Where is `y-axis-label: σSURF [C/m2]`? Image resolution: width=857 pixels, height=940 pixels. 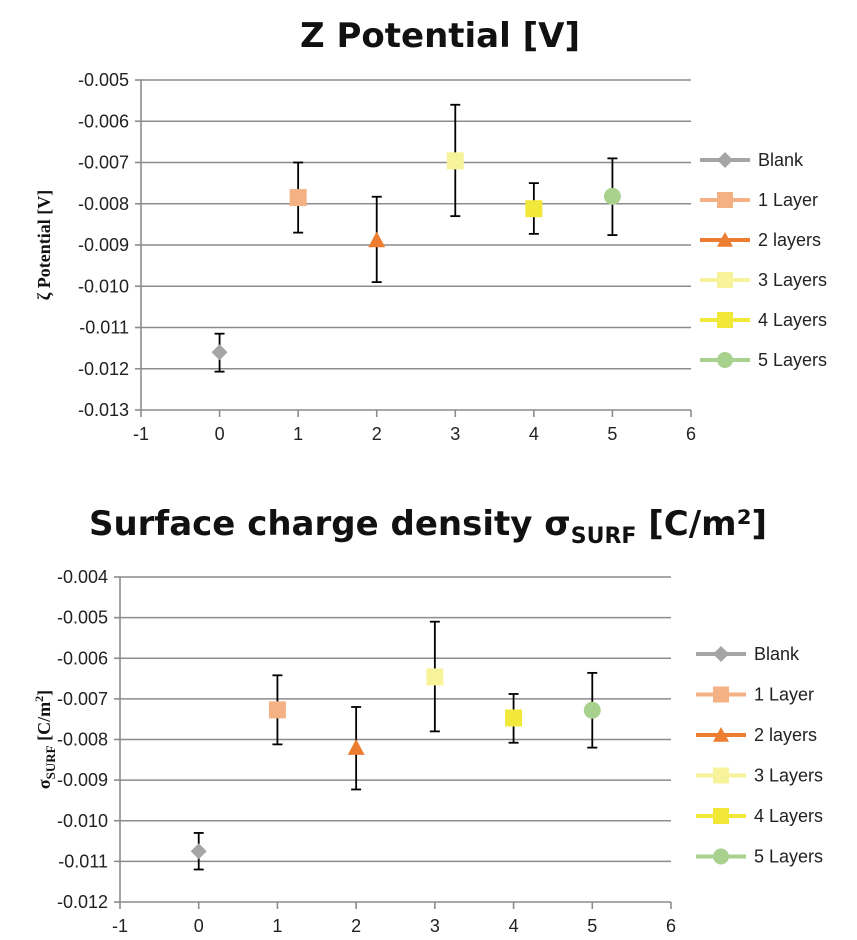
y-axis-label: σSURF [C/m2] is located at coordinates (45, 739).